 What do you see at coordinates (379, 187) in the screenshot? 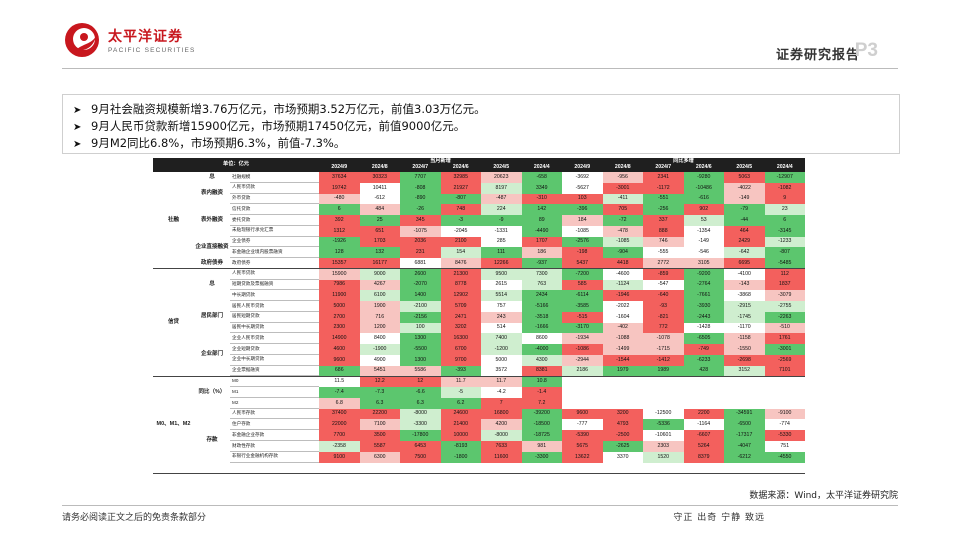
I see `current-value-cell: 10411` at bounding box center [379, 187].